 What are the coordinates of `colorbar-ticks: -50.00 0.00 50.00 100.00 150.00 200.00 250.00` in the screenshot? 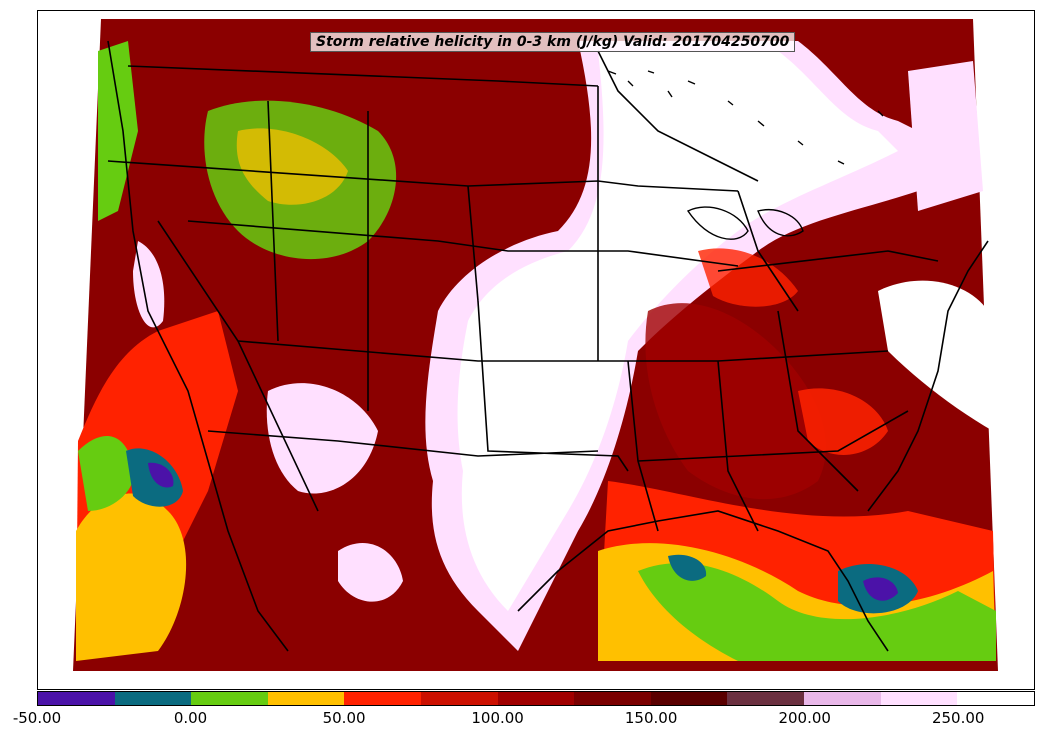 It's located at (522, 721).